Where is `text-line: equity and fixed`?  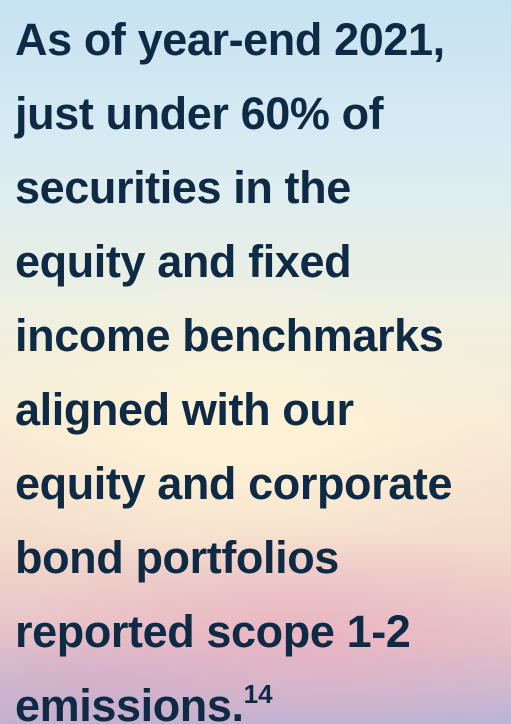
text-line: equity and fixed is located at coordinates (263, 262).